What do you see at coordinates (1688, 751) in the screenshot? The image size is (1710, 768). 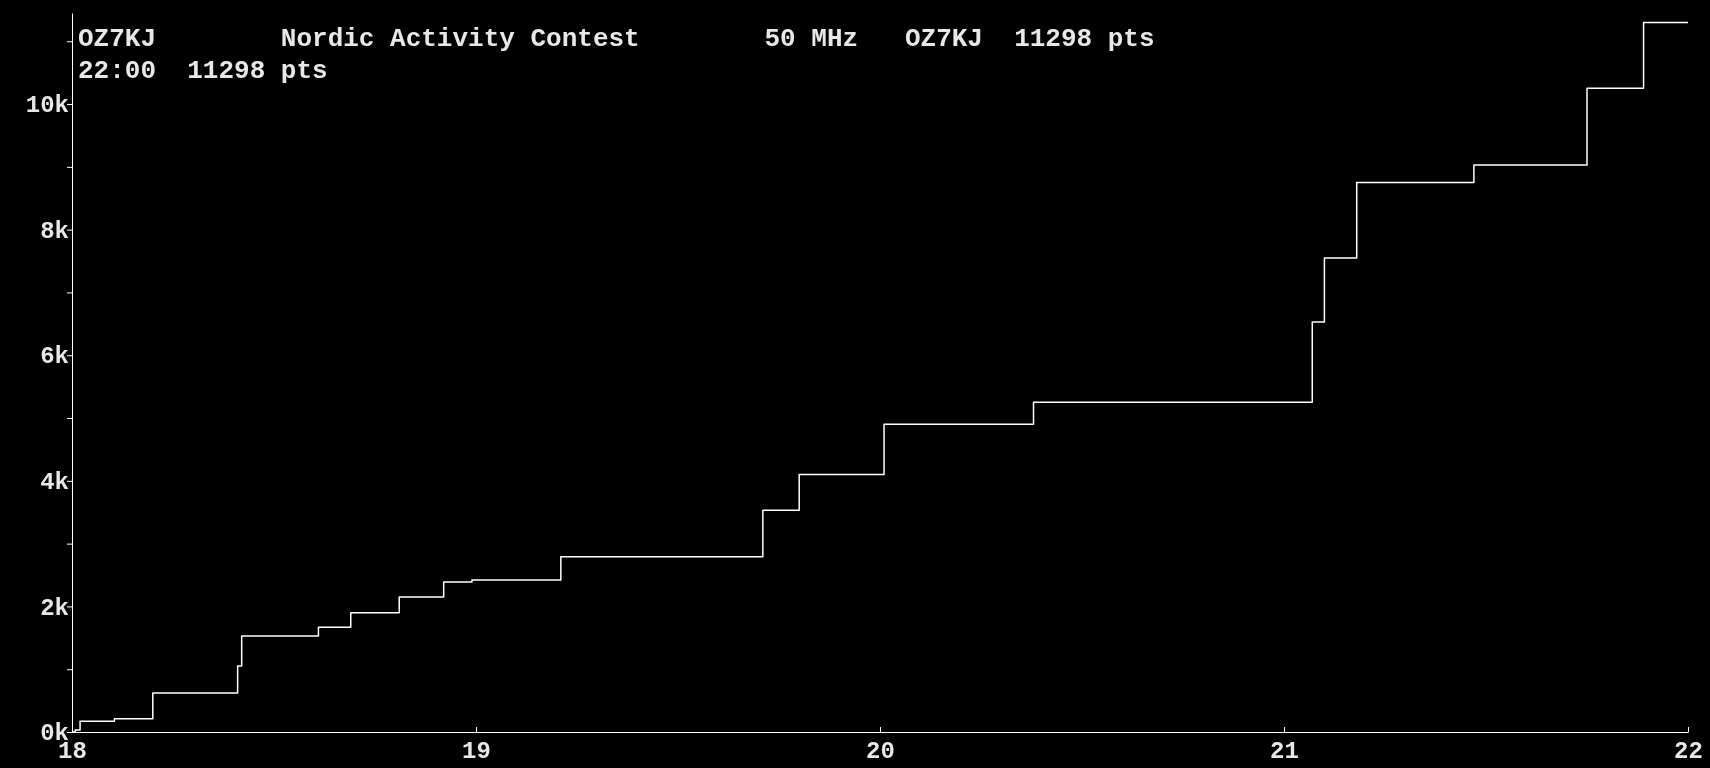 I see `x-tick-label: 22` at bounding box center [1688, 751].